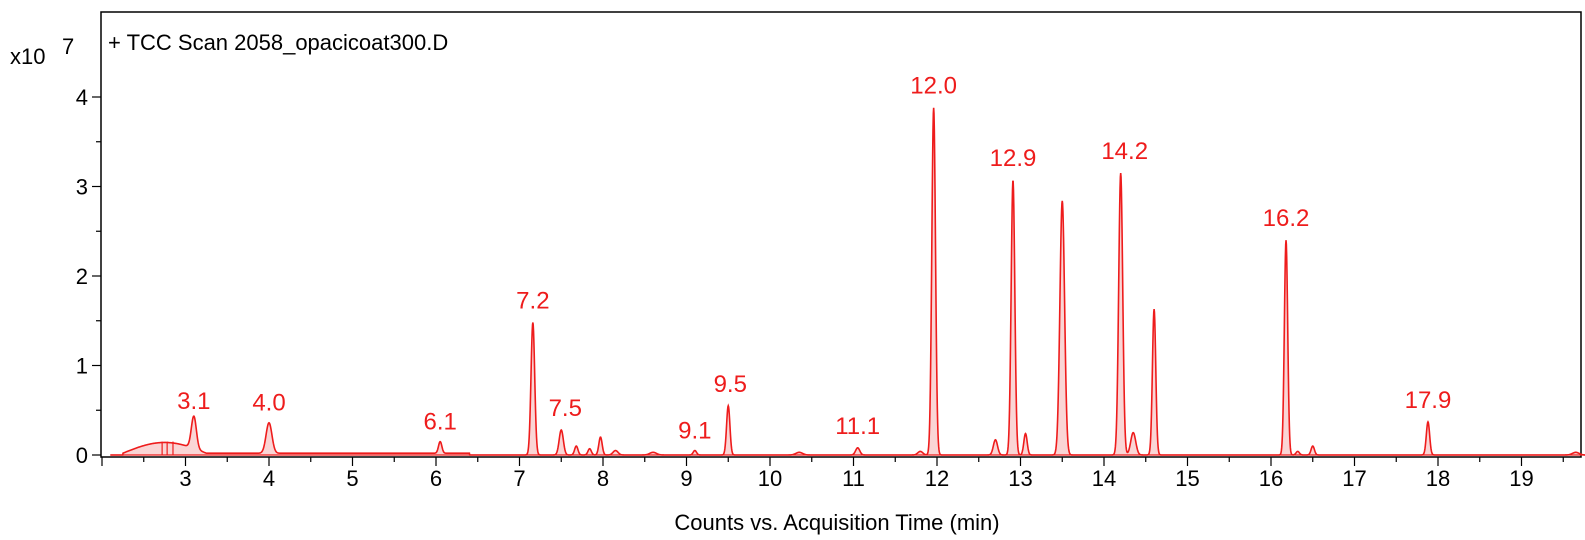 Image resolution: width=1585 pixels, height=540 pixels. What do you see at coordinates (857, 426) in the screenshot?
I see `peak-label: 11.1` at bounding box center [857, 426].